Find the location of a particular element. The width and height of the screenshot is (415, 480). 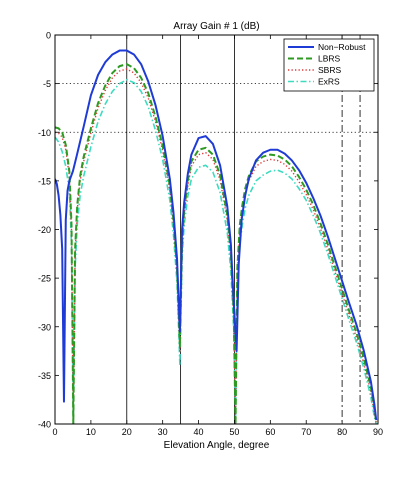

x-tick-label: 90 is located at coordinates (378, 432).